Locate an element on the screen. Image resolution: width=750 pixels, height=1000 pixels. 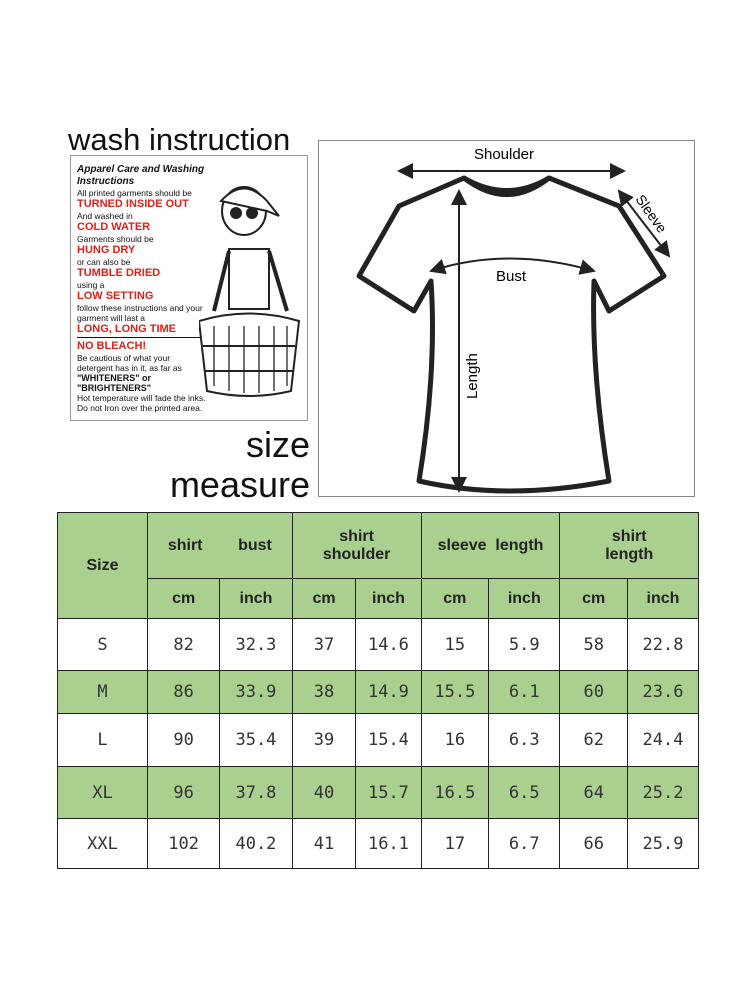
size-measure-heading: size measure is located at coordinates (235, 465).